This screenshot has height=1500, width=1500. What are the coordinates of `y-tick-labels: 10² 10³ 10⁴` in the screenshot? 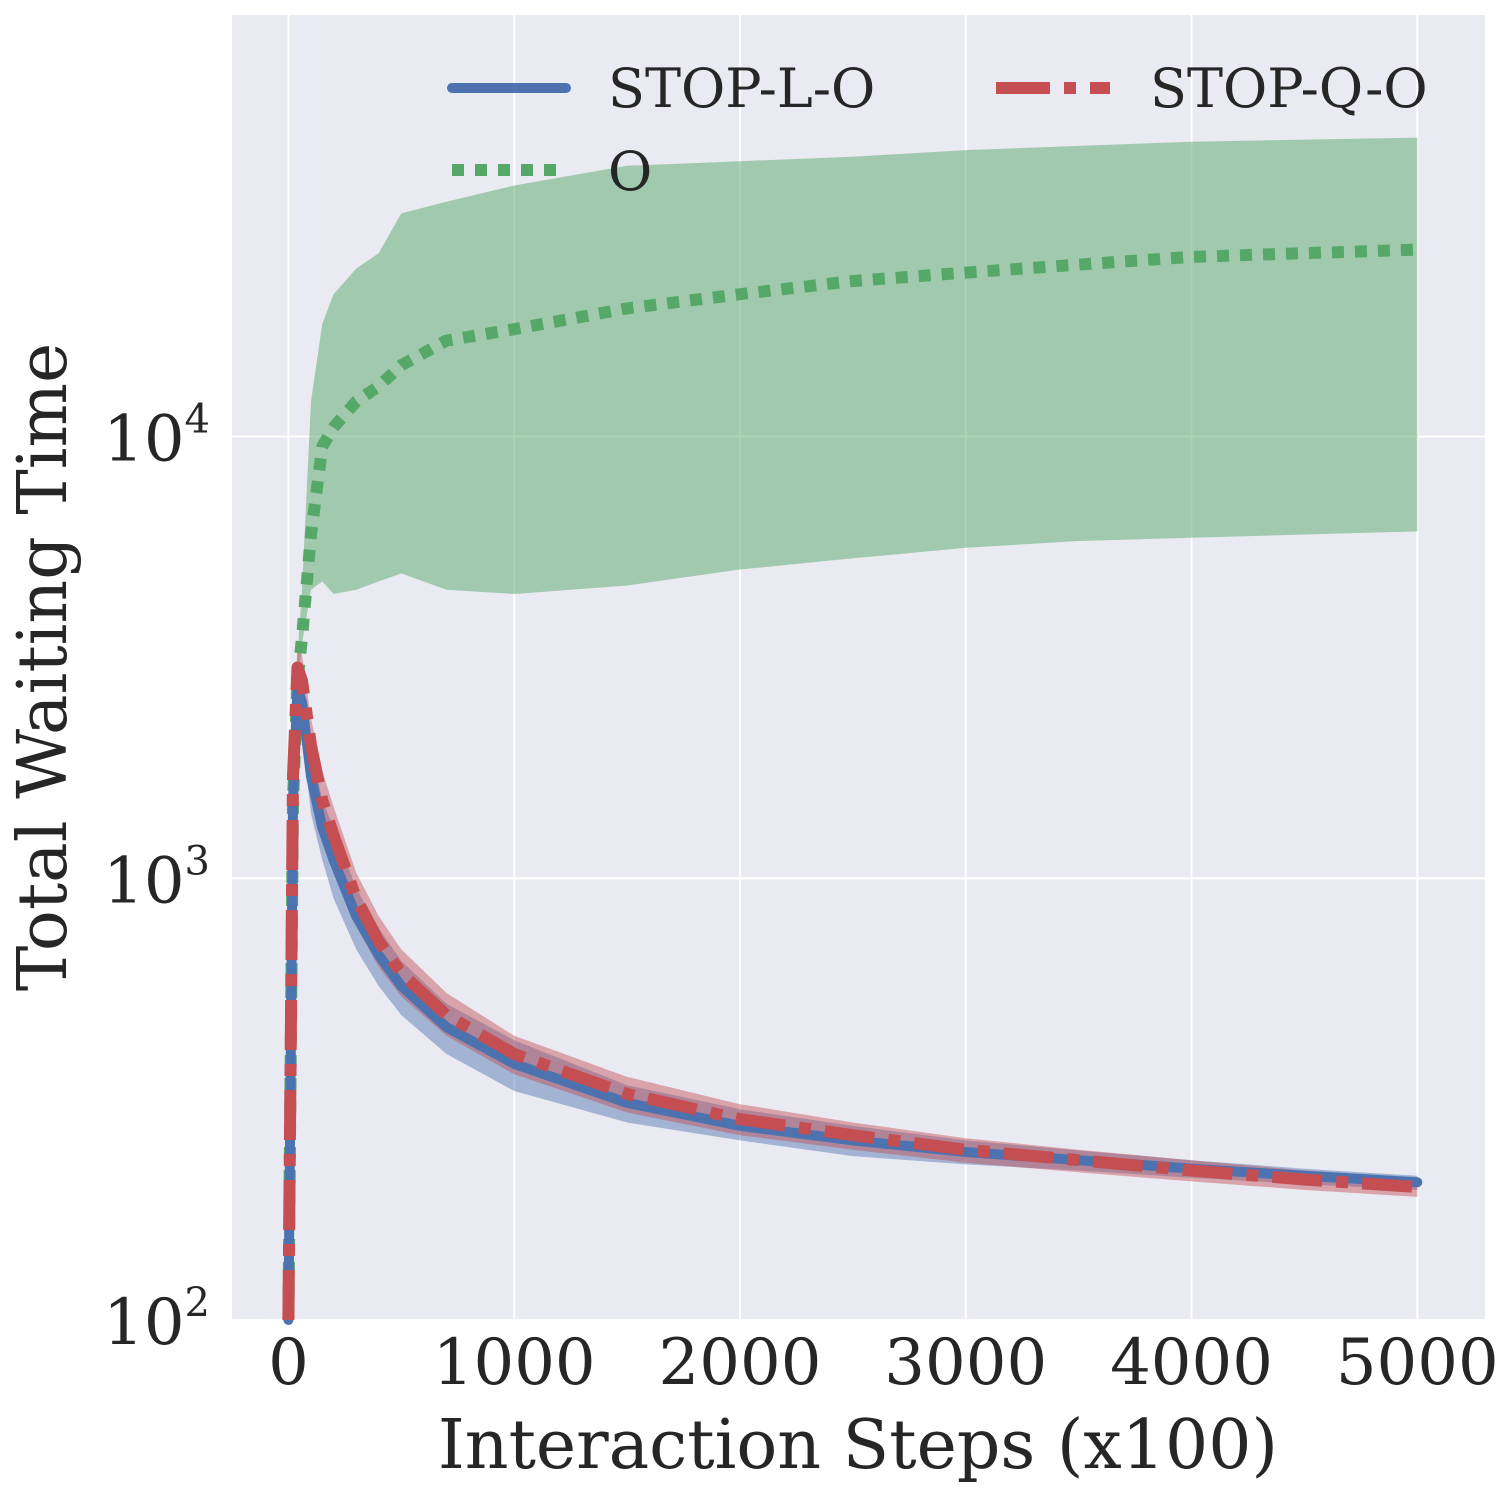 It's located at (156, 878).